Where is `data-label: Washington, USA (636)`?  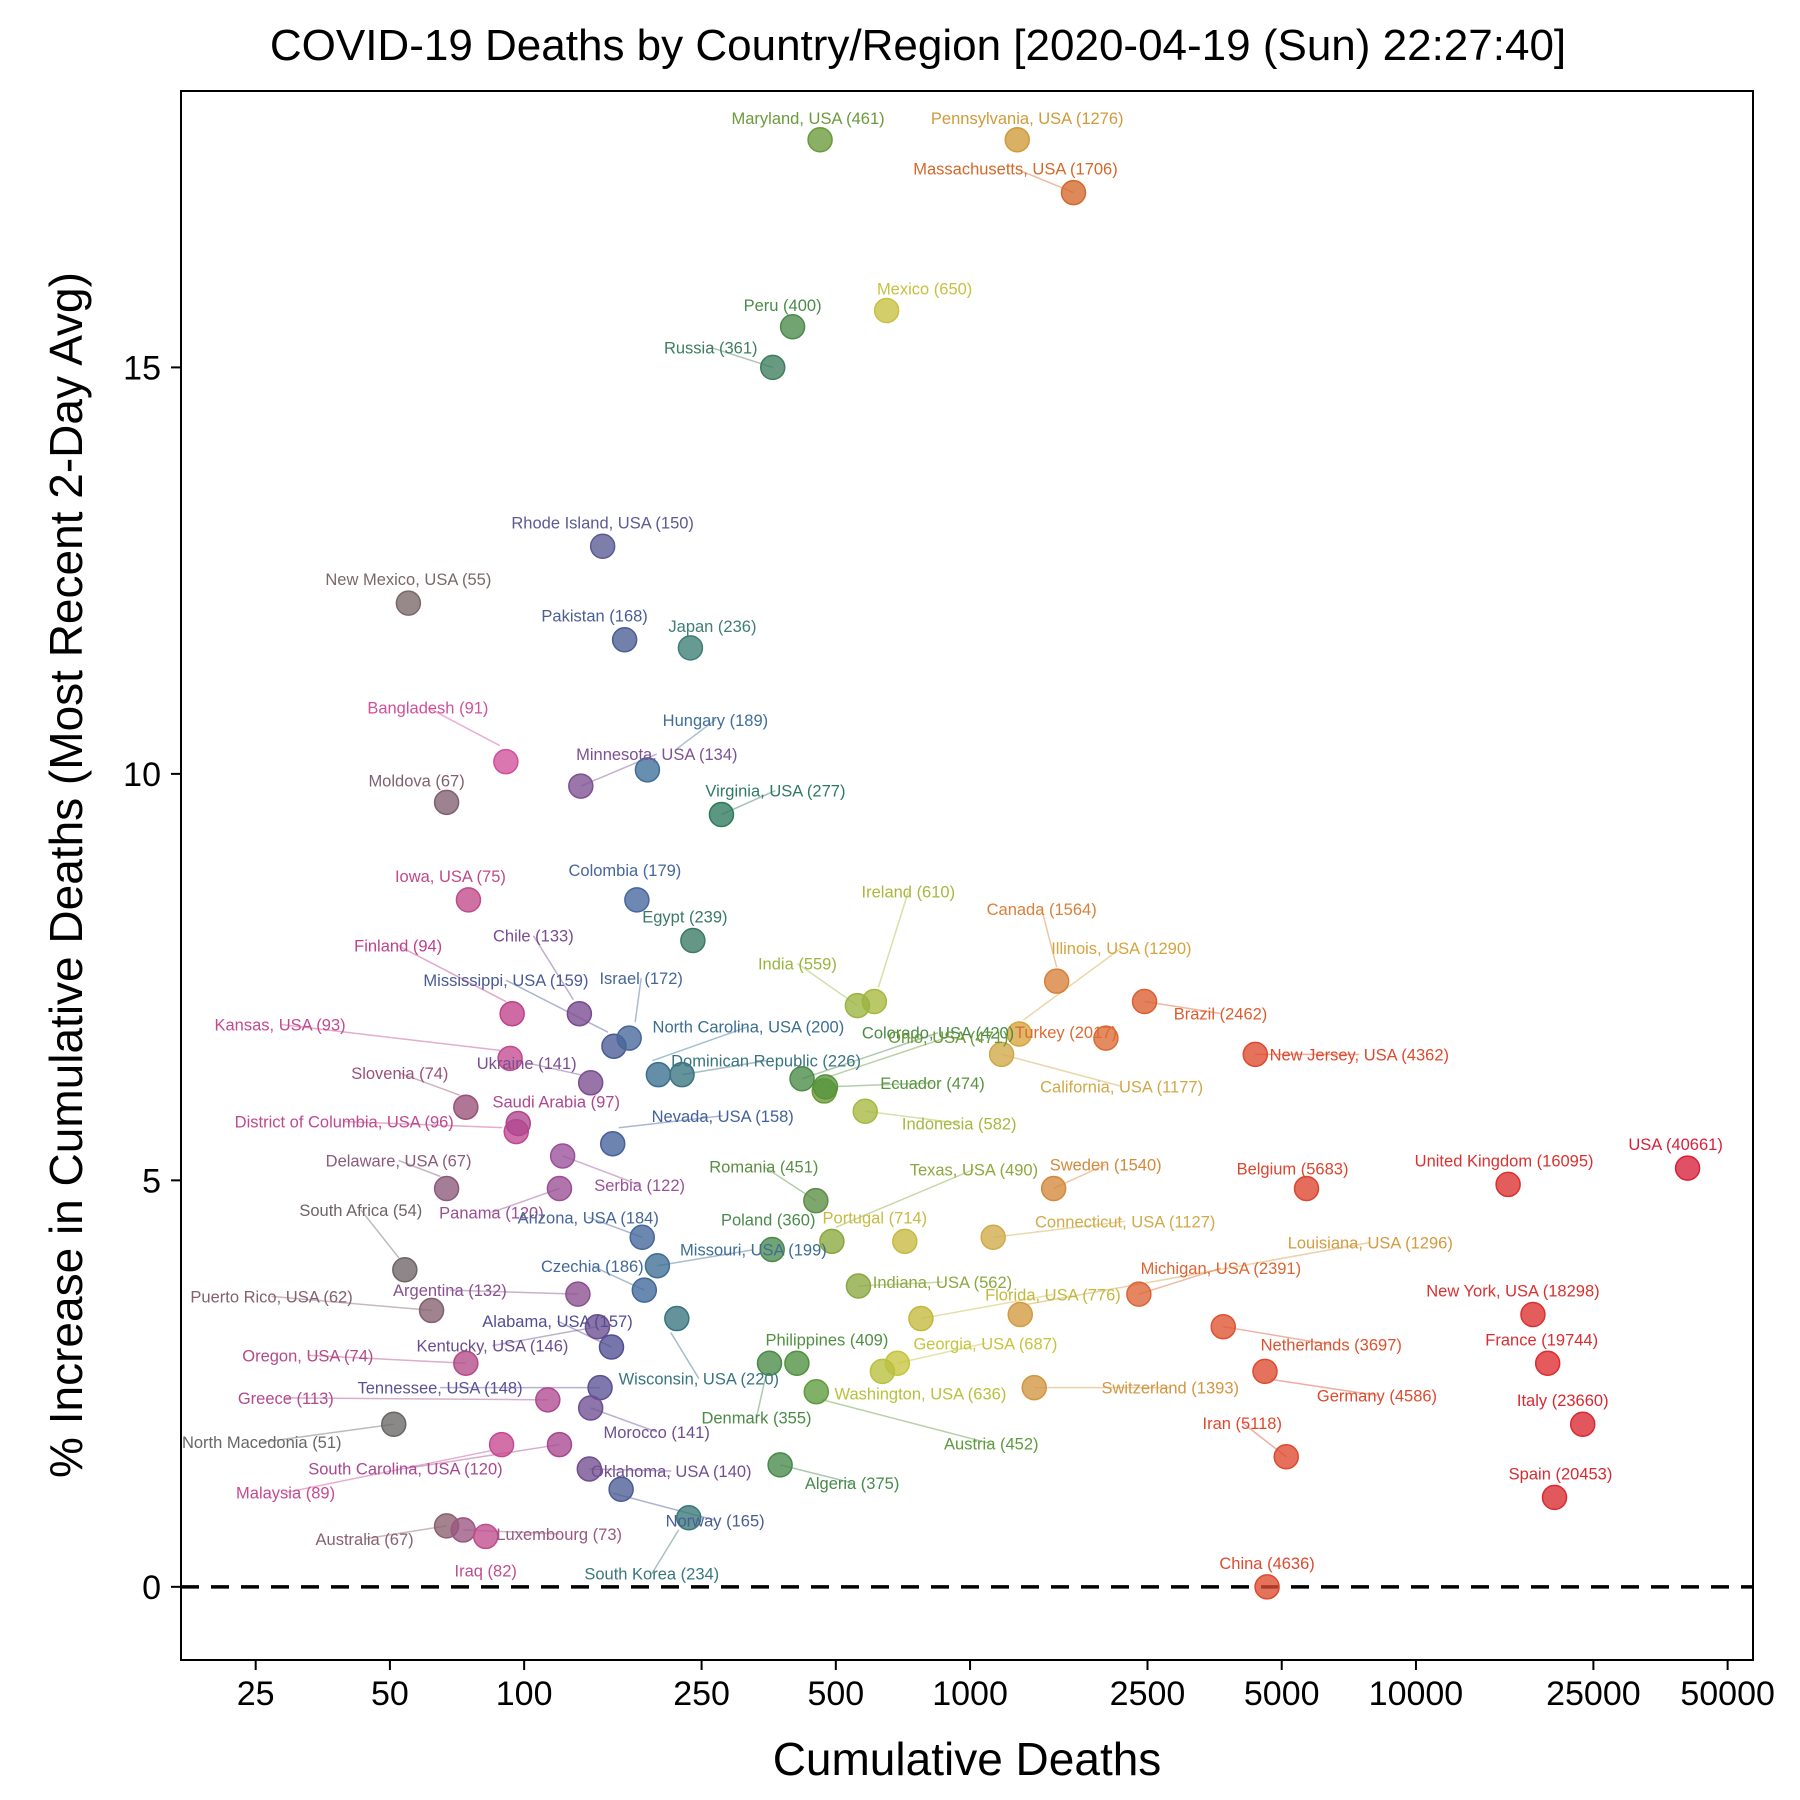
data-label: Washington, USA (636) is located at coordinates (921, 1394).